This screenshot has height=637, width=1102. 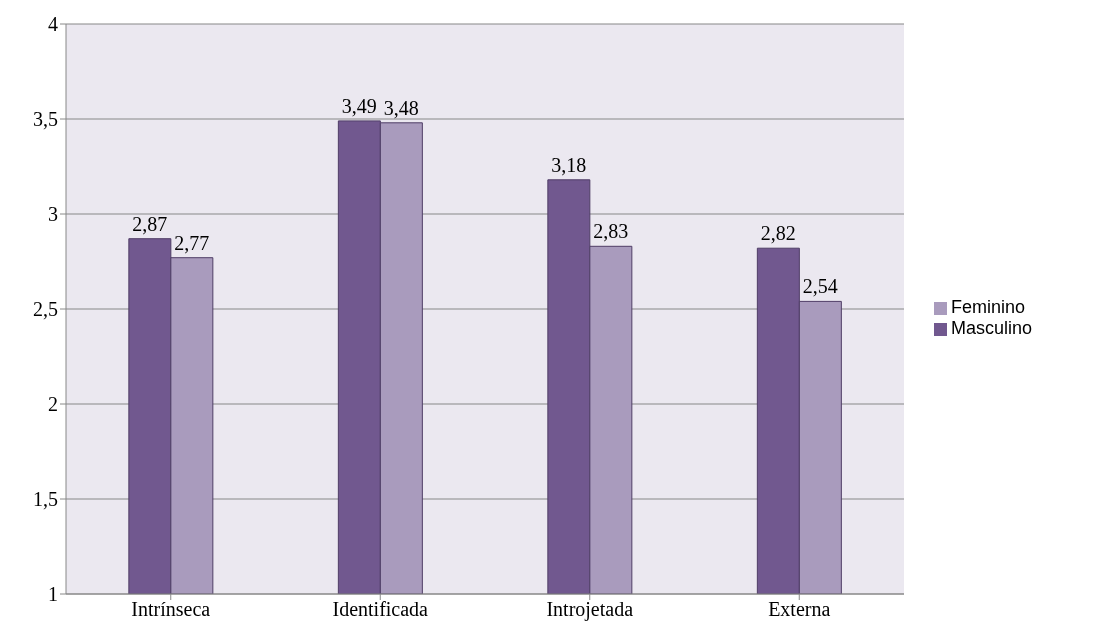 What do you see at coordinates (150, 223) in the screenshot?
I see `data-label: 2,87` at bounding box center [150, 223].